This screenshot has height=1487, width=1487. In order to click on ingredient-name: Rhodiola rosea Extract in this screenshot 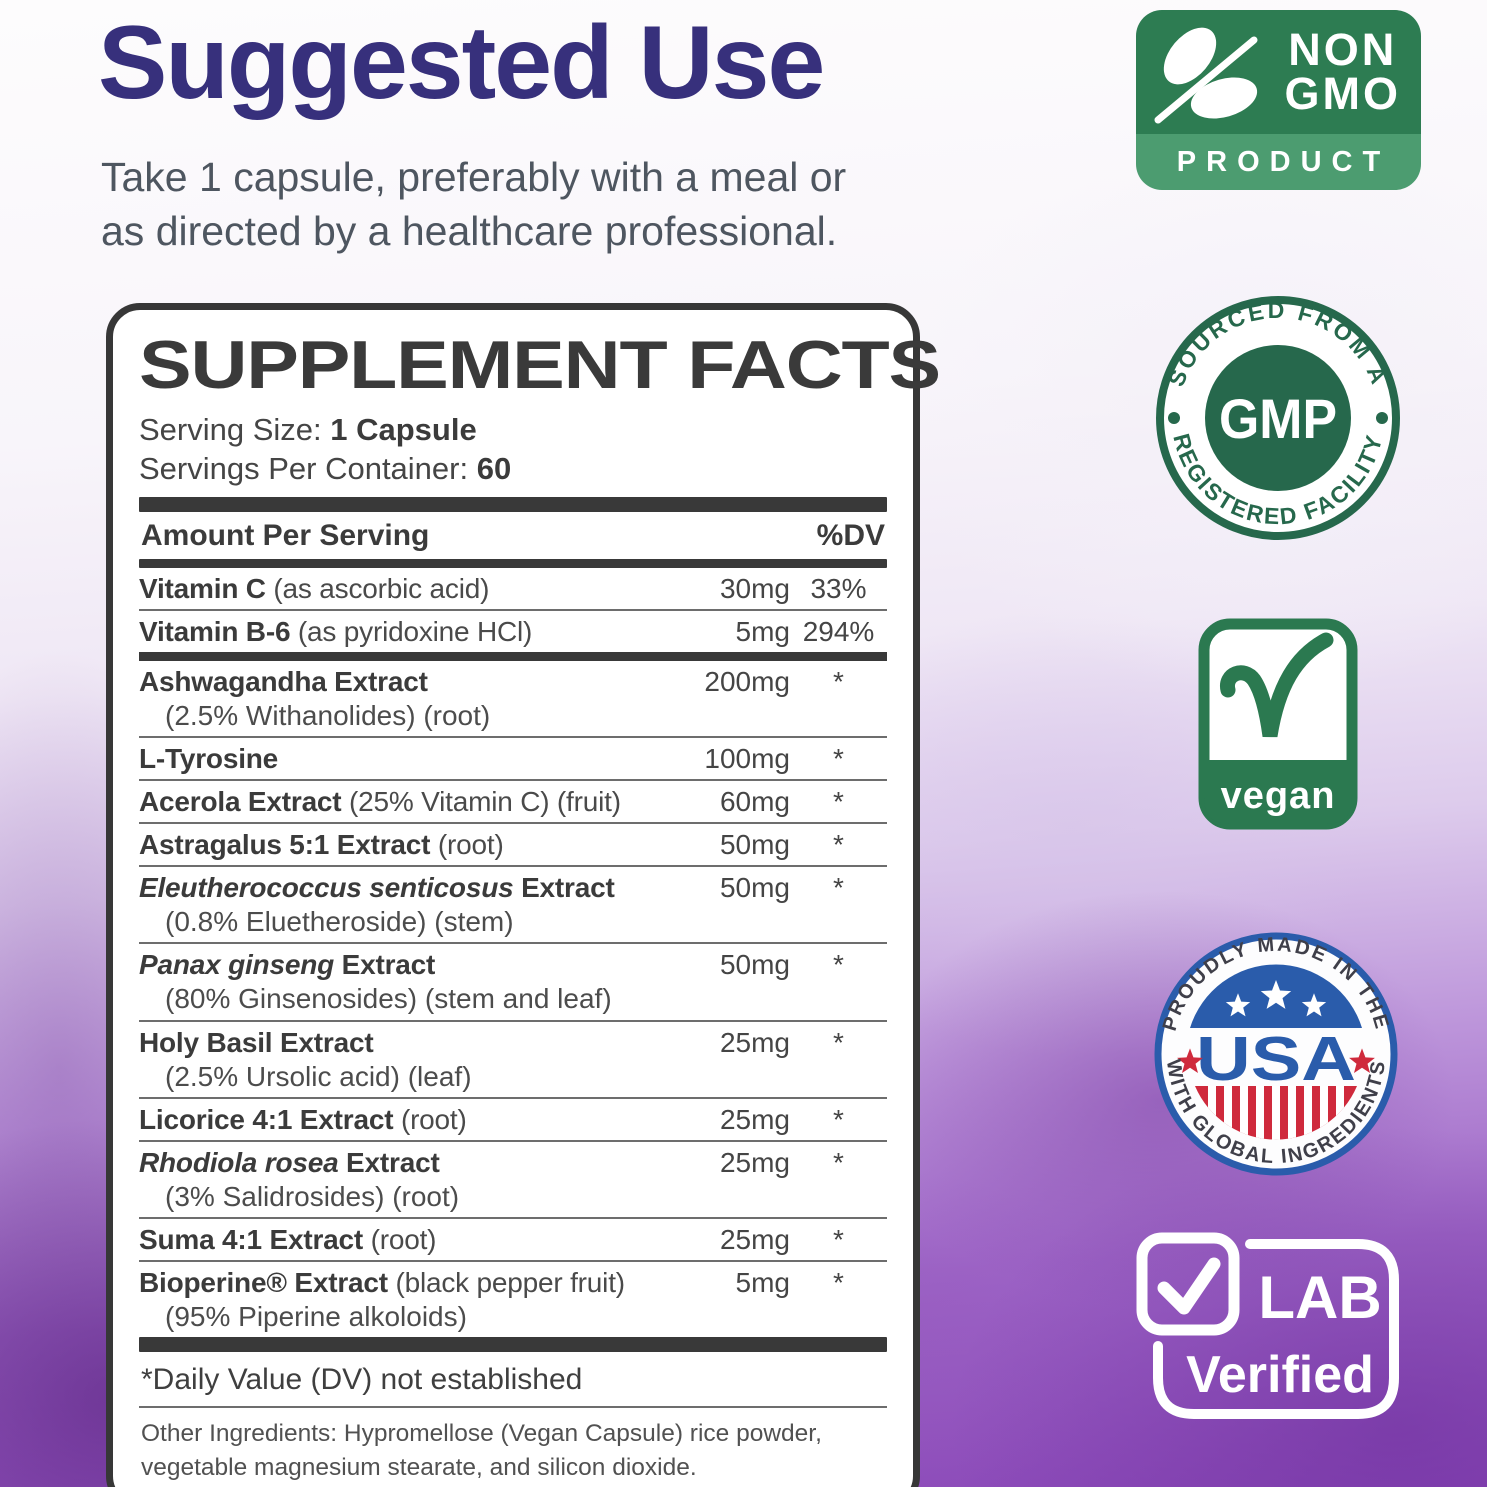, I will do `click(289, 1162)`.